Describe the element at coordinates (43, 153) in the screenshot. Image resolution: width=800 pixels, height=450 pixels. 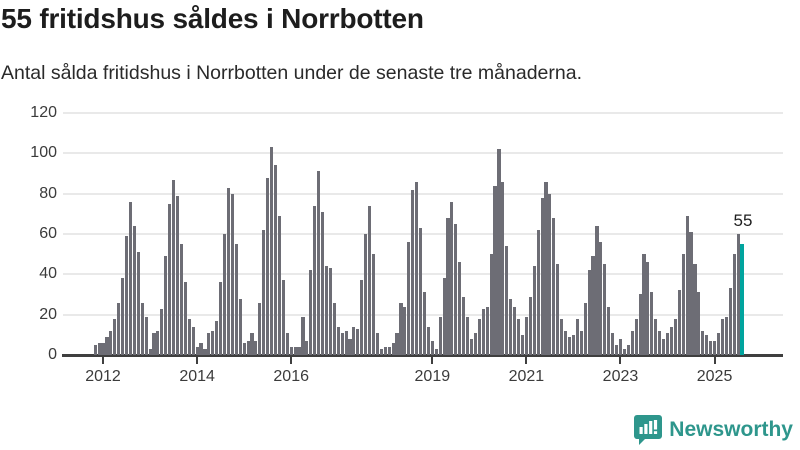
I see `y-axis-tick-label: 100` at that location.